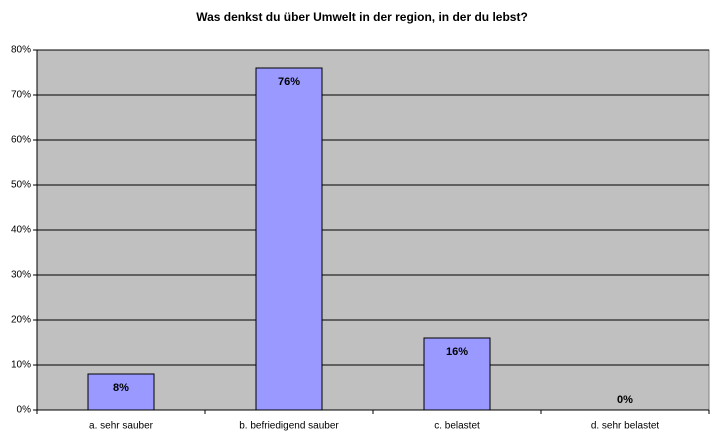  Describe the element at coordinates (21, 50) in the screenshot. I see `y-tick-label: 80%` at that location.